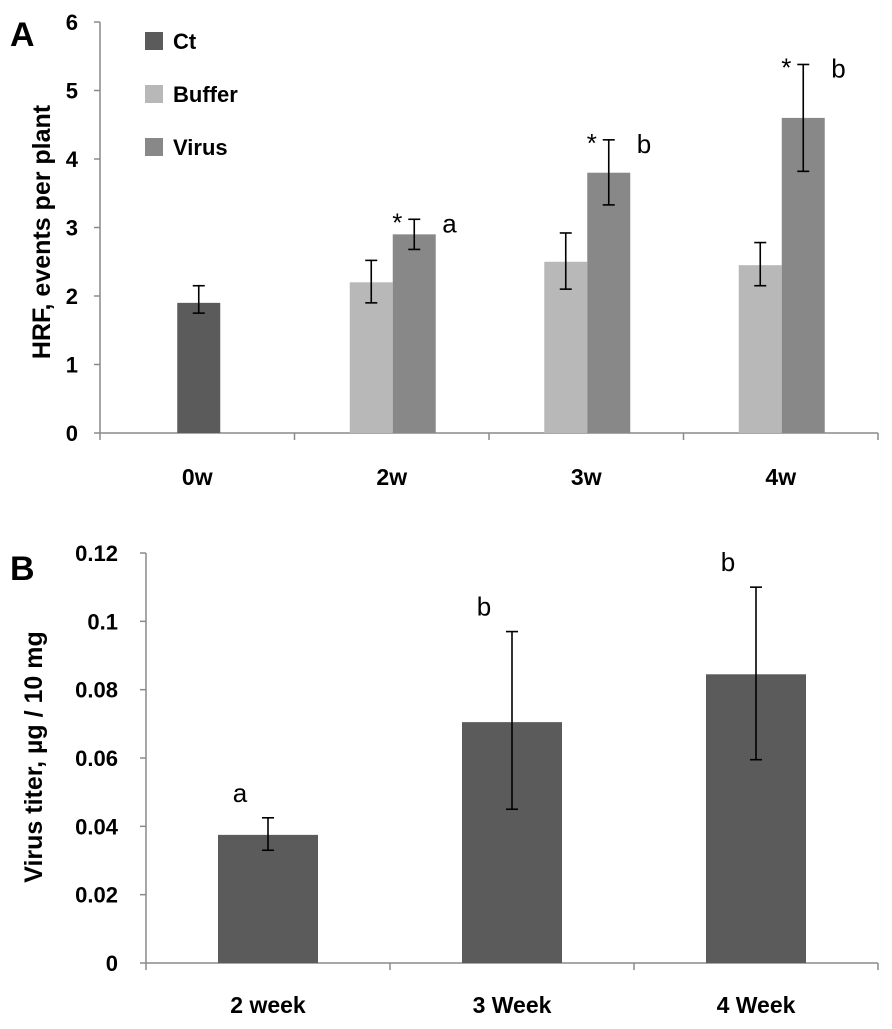  What do you see at coordinates (22, 35) in the screenshot?
I see `panel-a-letter: A` at bounding box center [22, 35].